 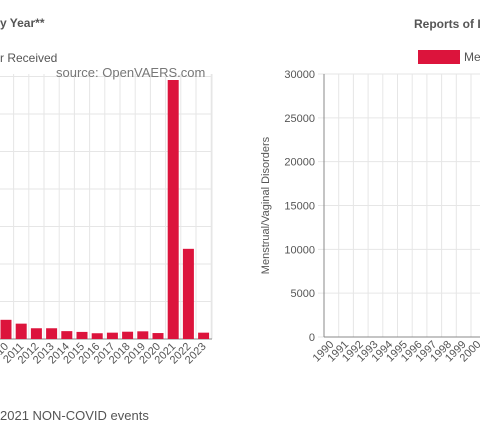 What do you see at coordinates (21, 331) in the screenshot?
I see `bar-2011` at bounding box center [21, 331].